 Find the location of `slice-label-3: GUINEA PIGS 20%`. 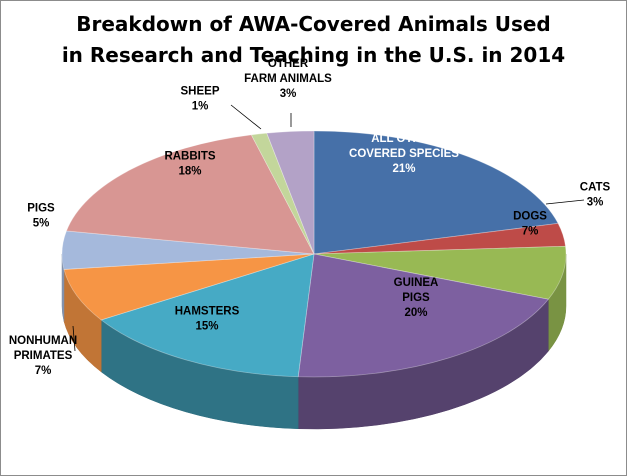

slice-label-3: GUINEA PIGS 20% is located at coordinates (416, 298).